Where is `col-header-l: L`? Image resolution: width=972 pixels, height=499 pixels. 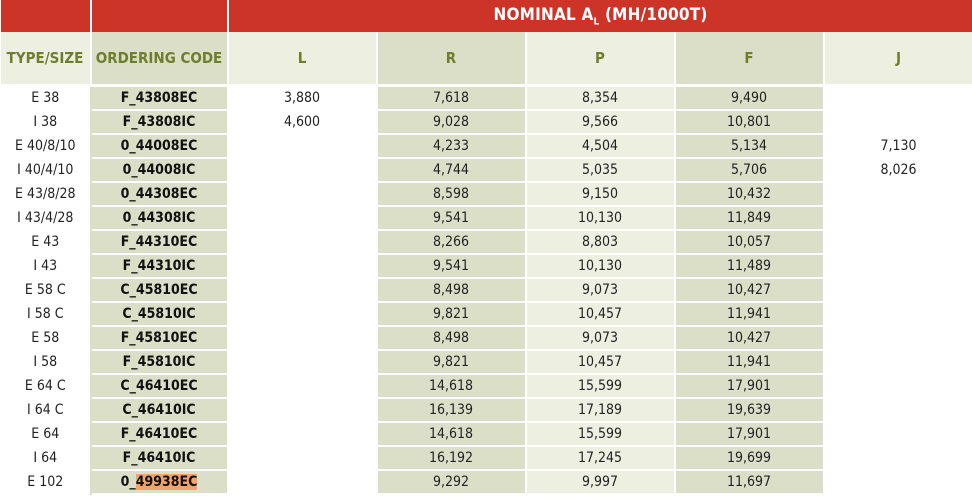
col-header-l: L is located at coordinates (302, 59).